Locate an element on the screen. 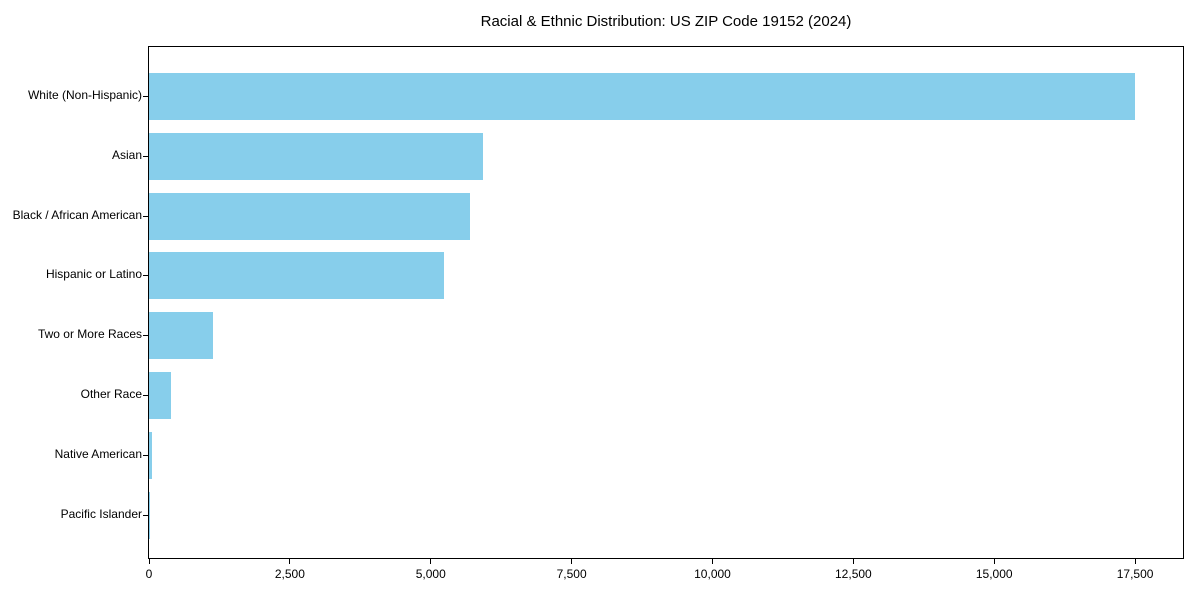  bar-white-non-hispanic is located at coordinates (642, 96).